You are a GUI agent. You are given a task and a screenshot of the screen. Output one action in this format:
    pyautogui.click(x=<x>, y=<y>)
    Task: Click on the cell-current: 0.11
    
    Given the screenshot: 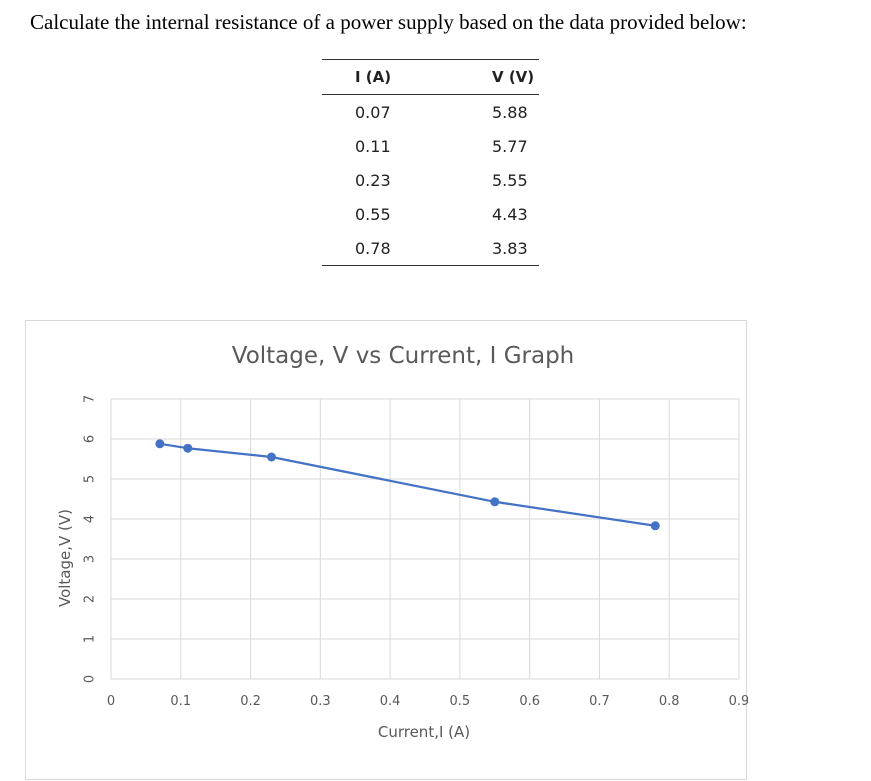 What is the action you would take?
    pyautogui.click(x=373, y=146)
    